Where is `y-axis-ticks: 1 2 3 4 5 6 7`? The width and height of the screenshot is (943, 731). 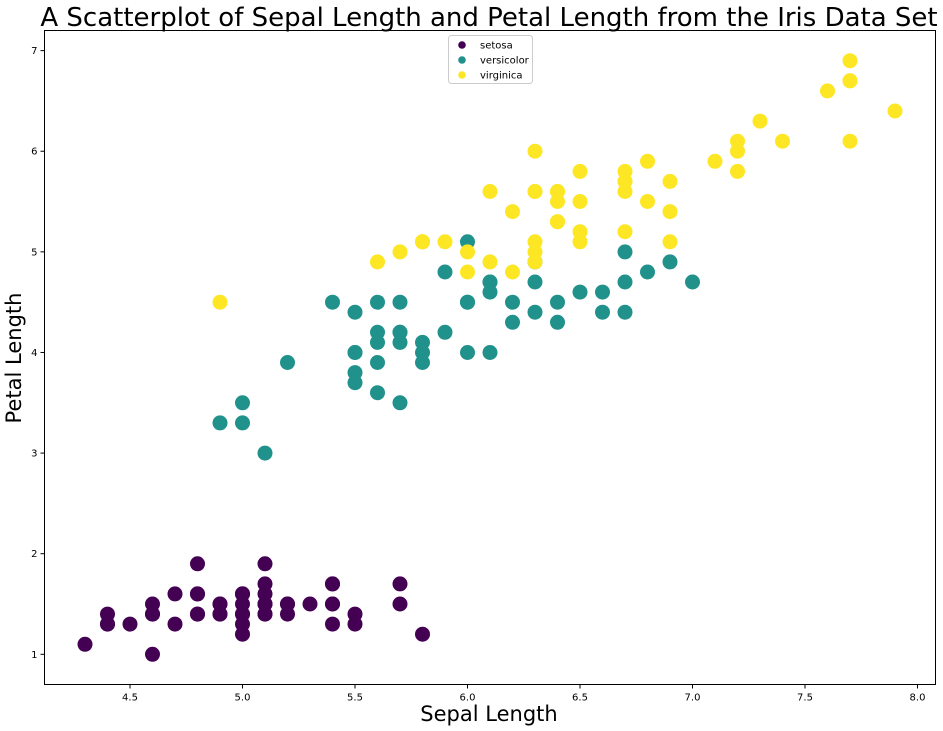 y-axis-ticks: 1 2 3 4 5 6 7 is located at coordinates (38, 353).